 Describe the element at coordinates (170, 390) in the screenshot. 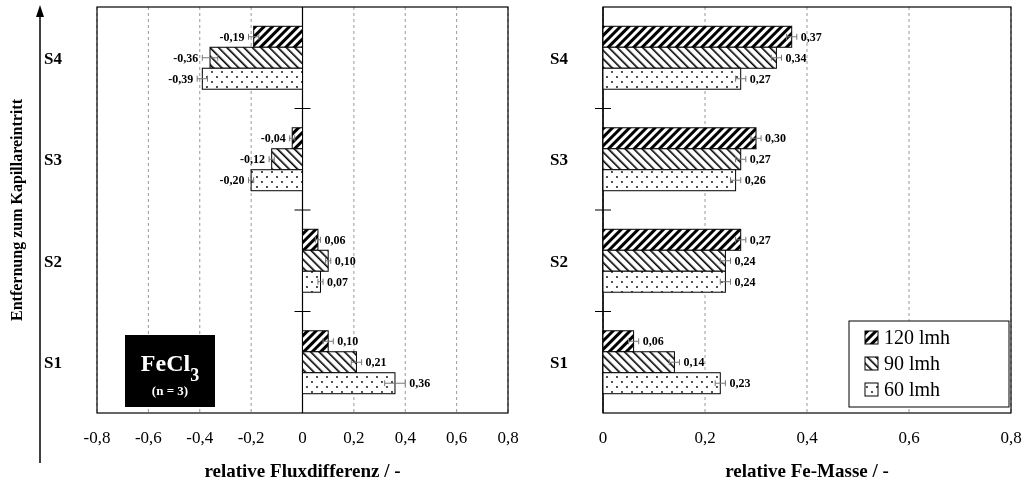

I see `annotation: (n = 3)` at that location.